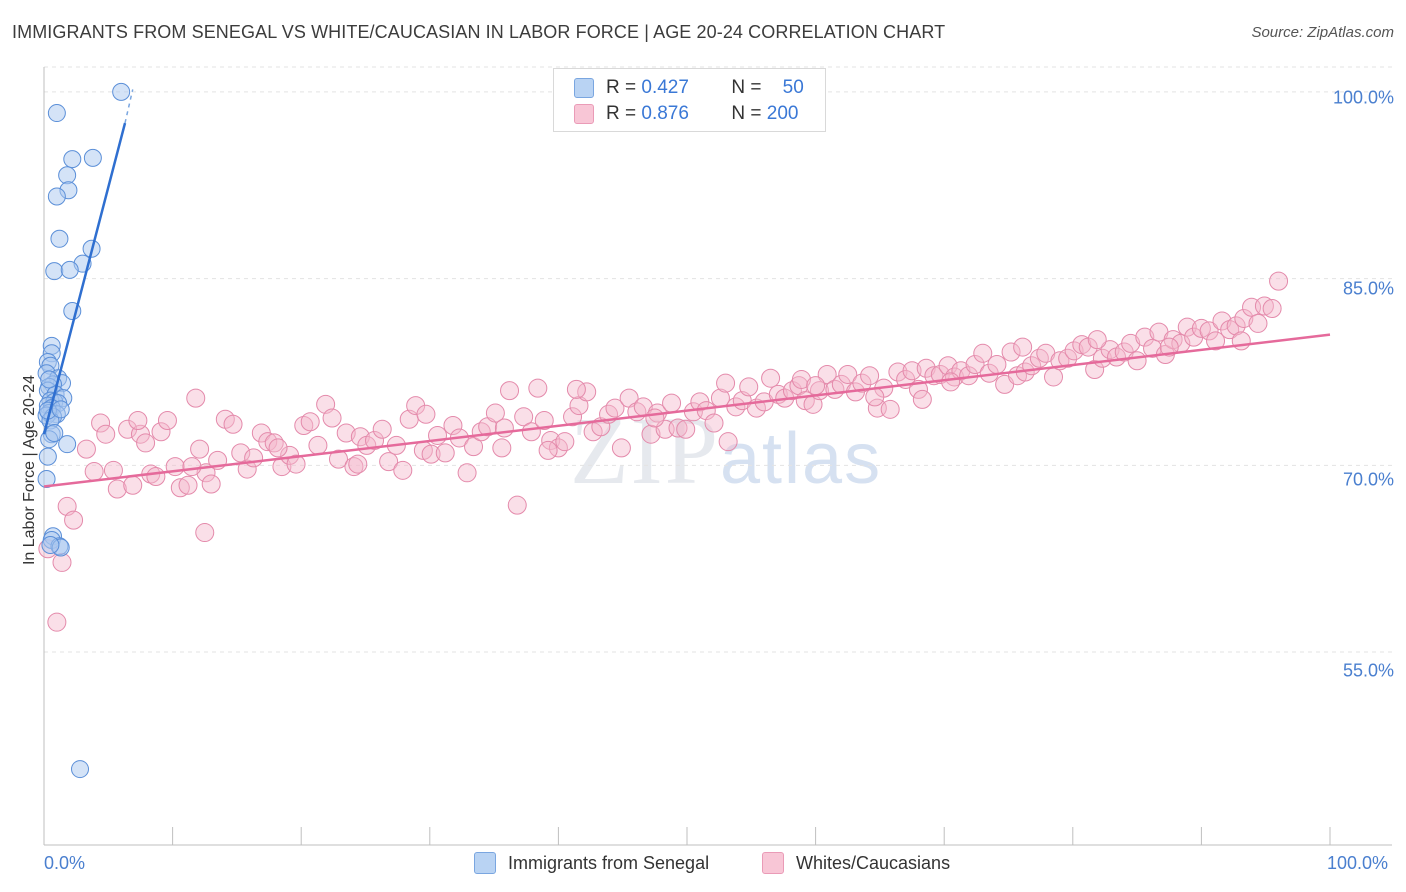  I want to click on y-tick-label: 100.0%, so click(1363, 97).